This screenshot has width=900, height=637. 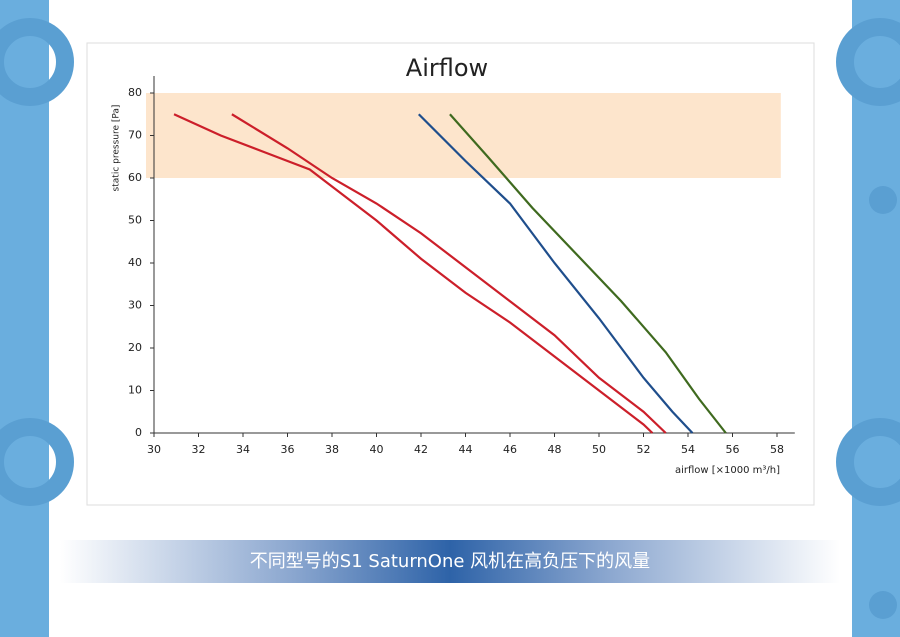 What do you see at coordinates (135, 262) in the screenshot?
I see `y-tick-label: 40` at bounding box center [135, 262].